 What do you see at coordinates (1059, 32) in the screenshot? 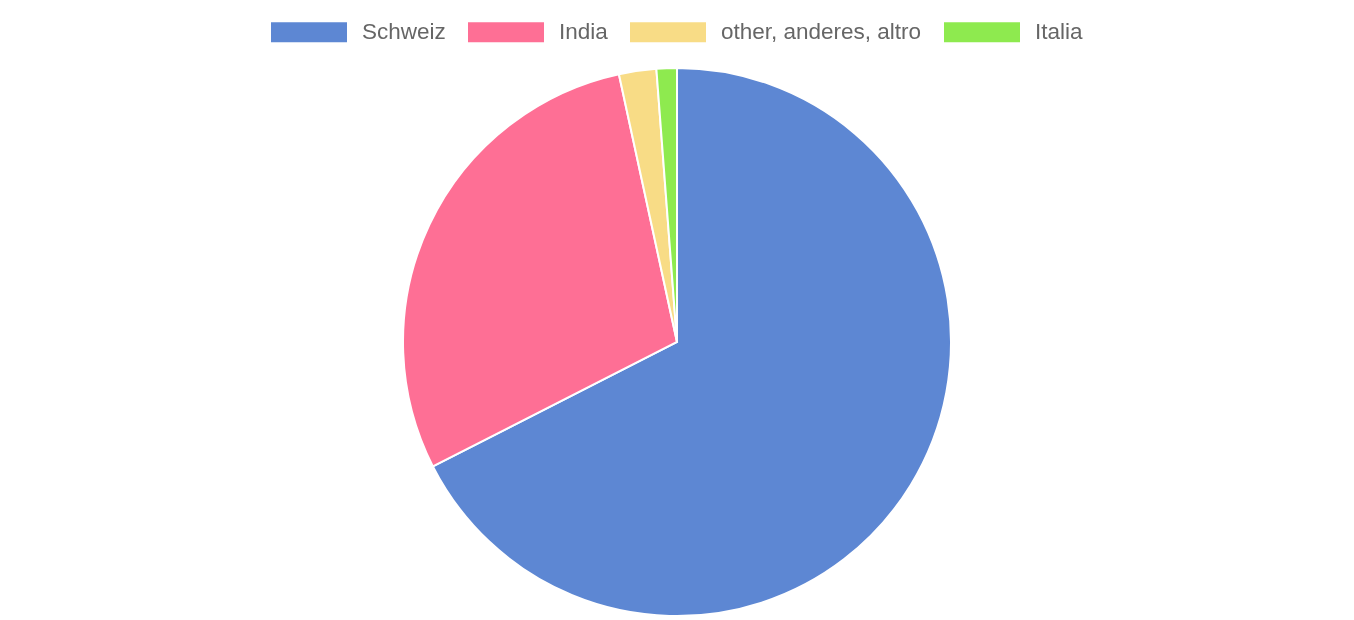
I see `legend-label: Italia` at bounding box center [1059, 32].